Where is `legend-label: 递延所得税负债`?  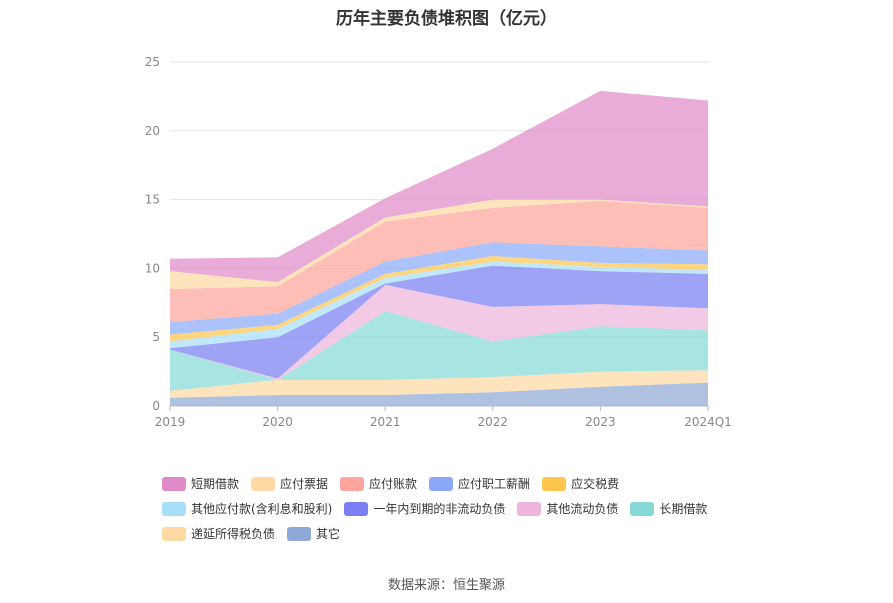 legend-label: 递延所得税负债 is located at coordinates (233, 534).